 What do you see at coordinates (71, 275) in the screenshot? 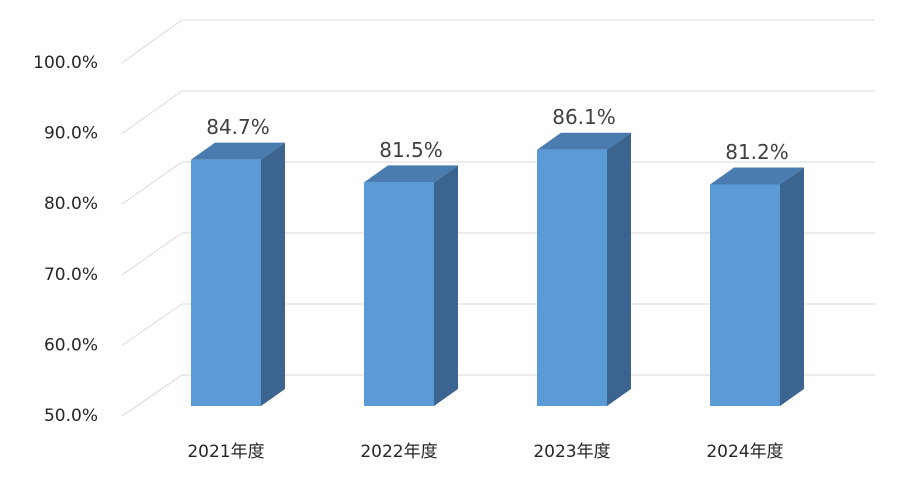
I see `y-tick-label: 70.0%` at bounding box center [71, 275].